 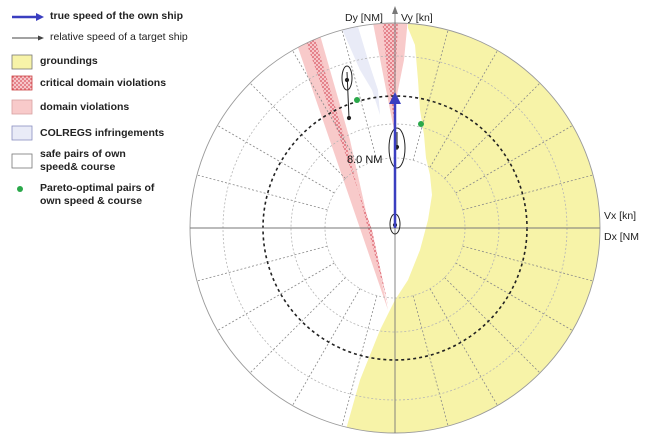 What do you see at coordinates (359, 69) in the screenshot?
I see `colregs-region` at bounding box center [359, 69].